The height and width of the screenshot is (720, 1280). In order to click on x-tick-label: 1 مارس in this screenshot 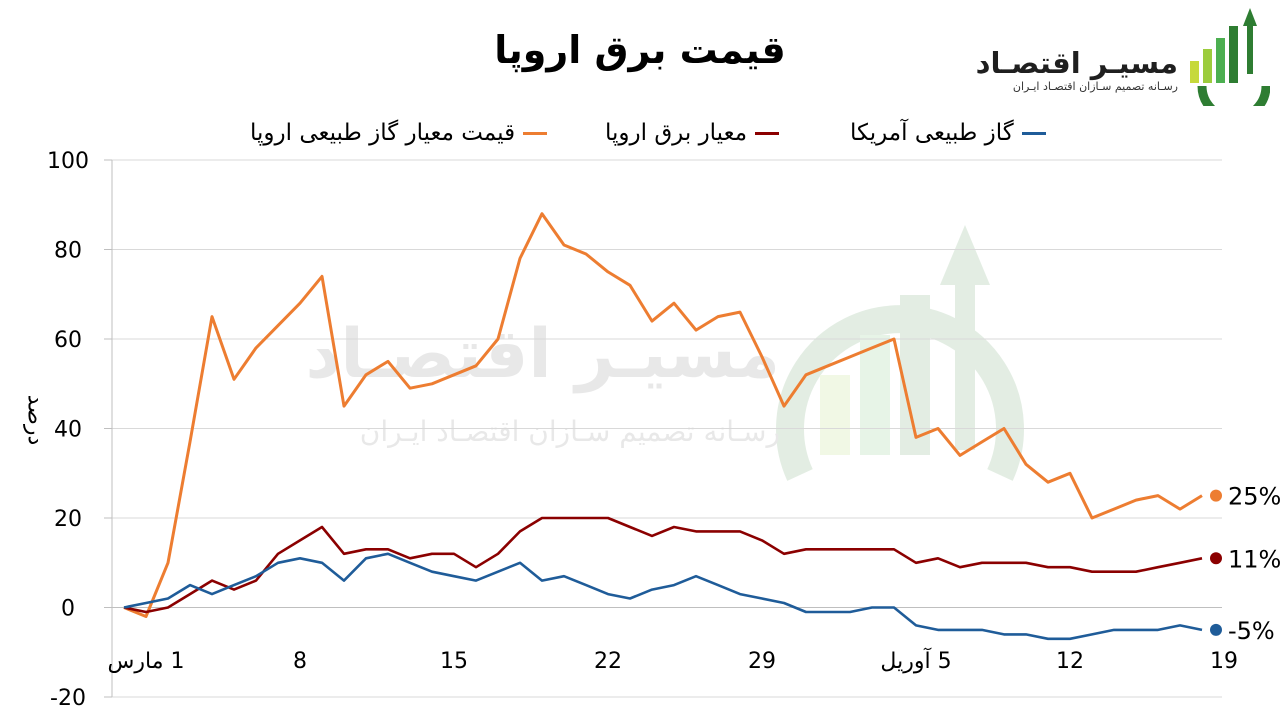, I will do `click(146, 661)`.